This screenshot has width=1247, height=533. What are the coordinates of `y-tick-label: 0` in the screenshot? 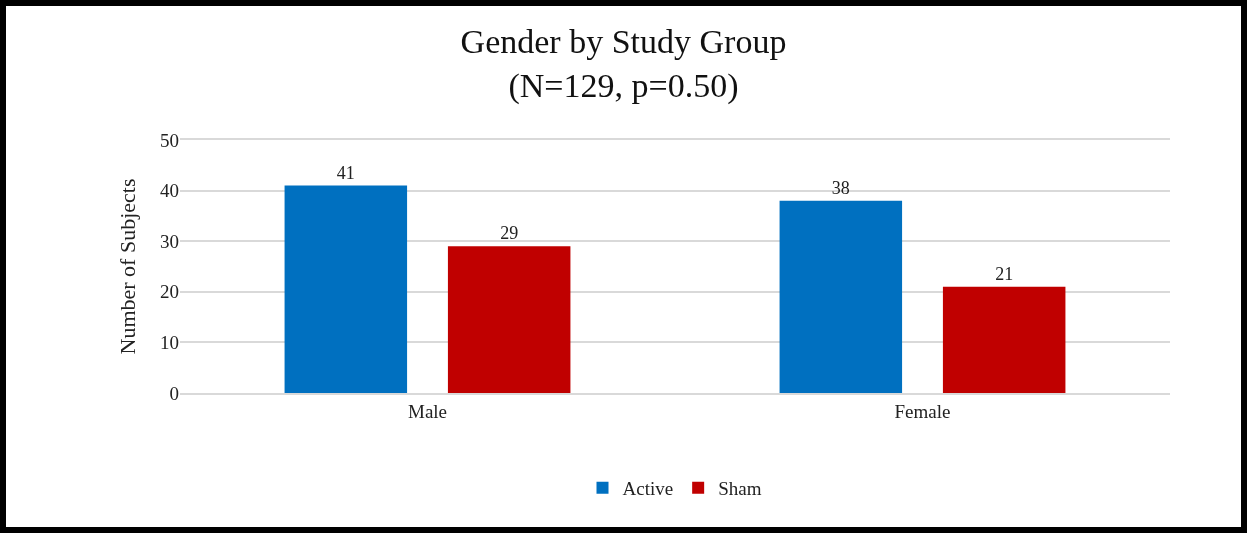 It's located at (174, 393).